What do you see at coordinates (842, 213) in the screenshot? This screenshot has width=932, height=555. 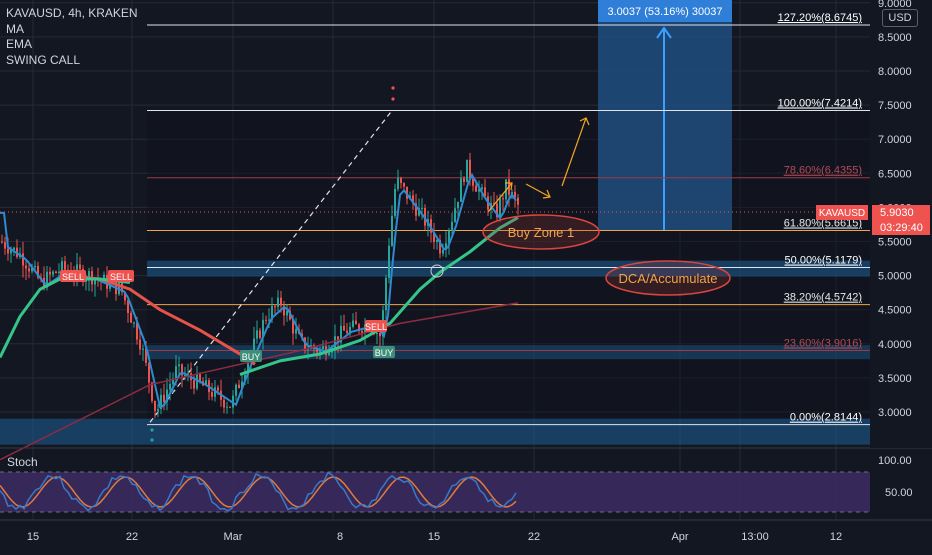 I see `symbol-tag: KAVAUSD` at bounding box center [842, 213].